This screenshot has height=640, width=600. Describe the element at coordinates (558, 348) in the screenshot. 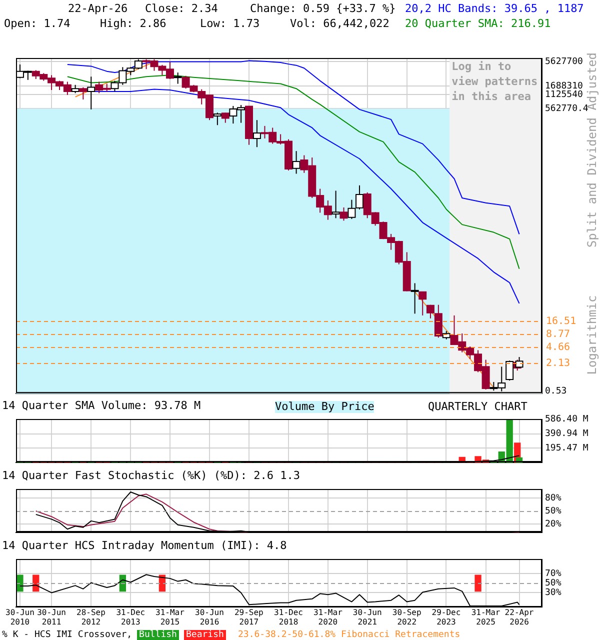

I see `ref-line-label: 4.66` at that location.